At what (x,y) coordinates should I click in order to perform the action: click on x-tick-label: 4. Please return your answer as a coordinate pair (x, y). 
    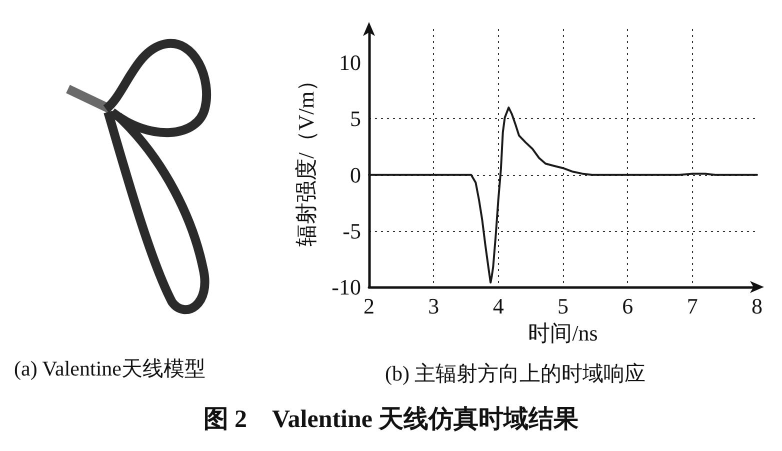
    Looking at the image, I should click on (498, 306).